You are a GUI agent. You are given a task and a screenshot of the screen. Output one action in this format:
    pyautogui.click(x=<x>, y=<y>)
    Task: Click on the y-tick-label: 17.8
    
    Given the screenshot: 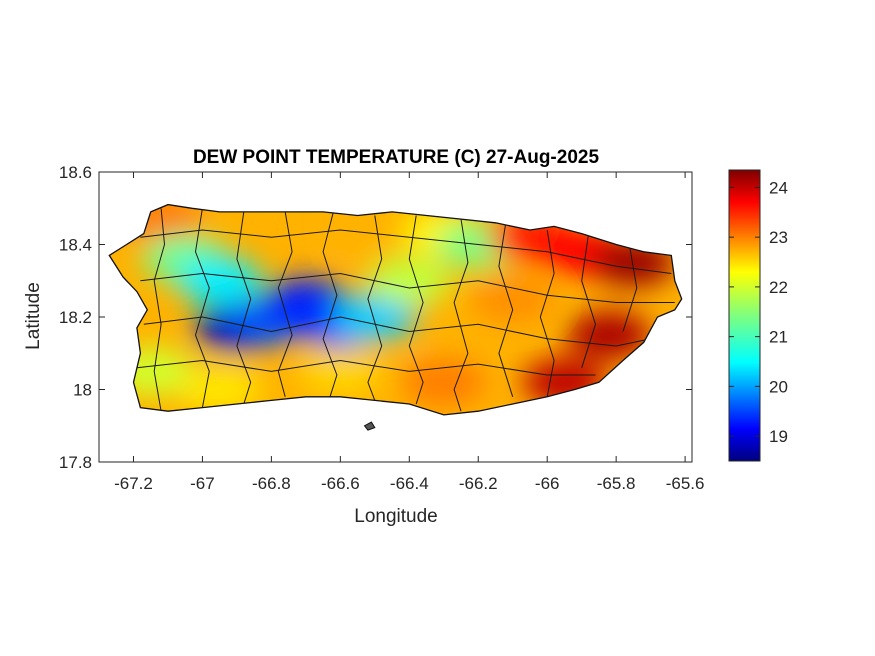 What is the action you would take?
    pyautogui.click(x=75, y=462)
    